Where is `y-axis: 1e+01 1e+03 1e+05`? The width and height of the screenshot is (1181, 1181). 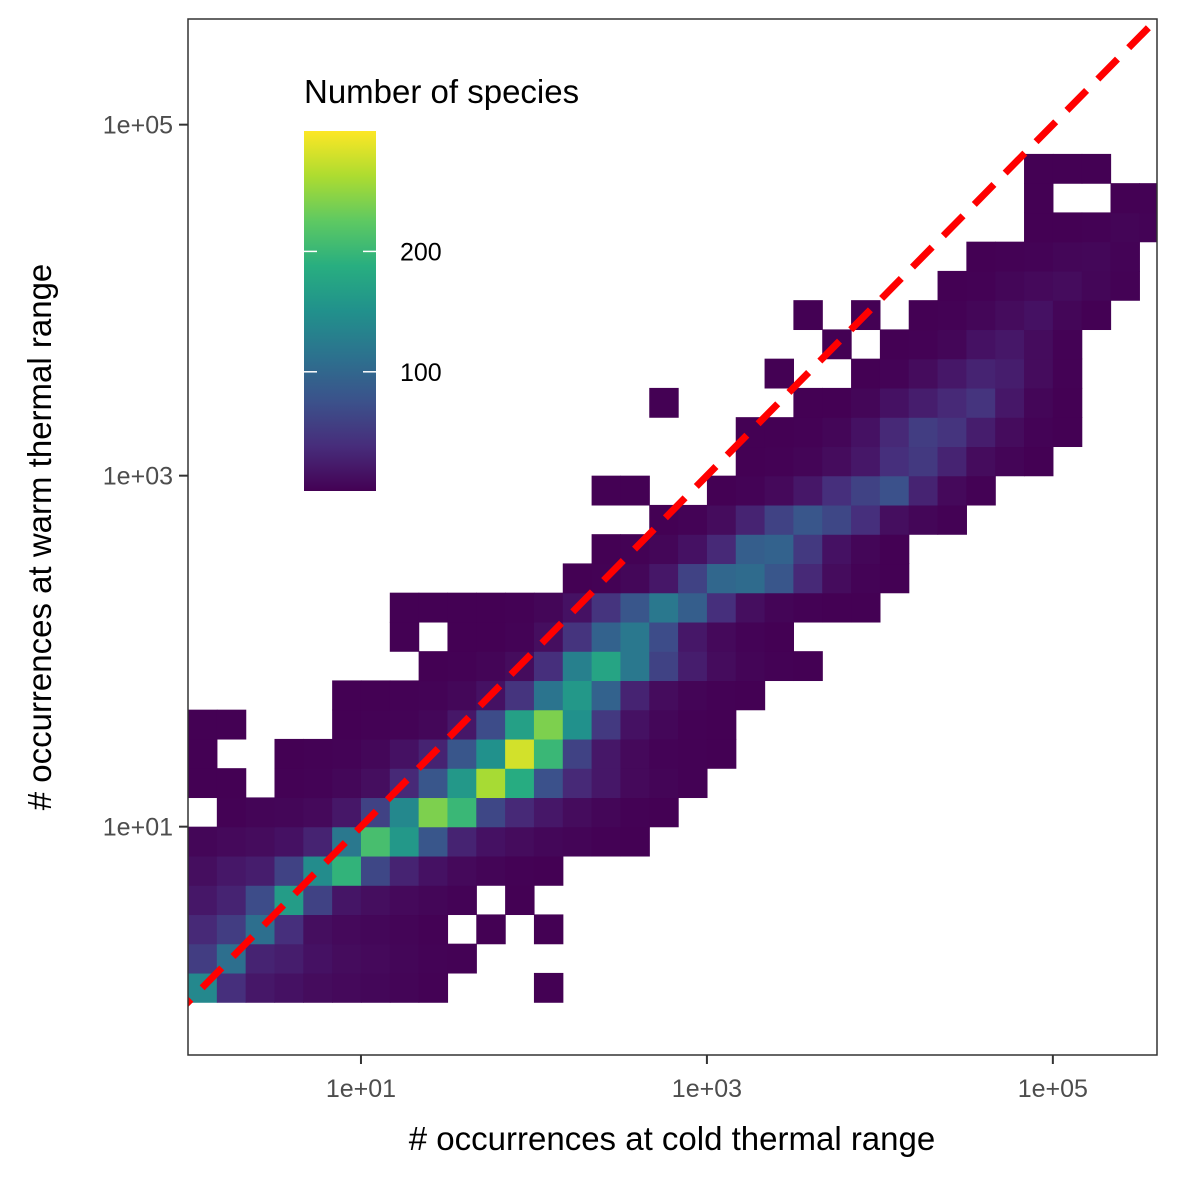 y-axis: 1e+01 1e+03 1e+05 is located at coordinates (145, 477).